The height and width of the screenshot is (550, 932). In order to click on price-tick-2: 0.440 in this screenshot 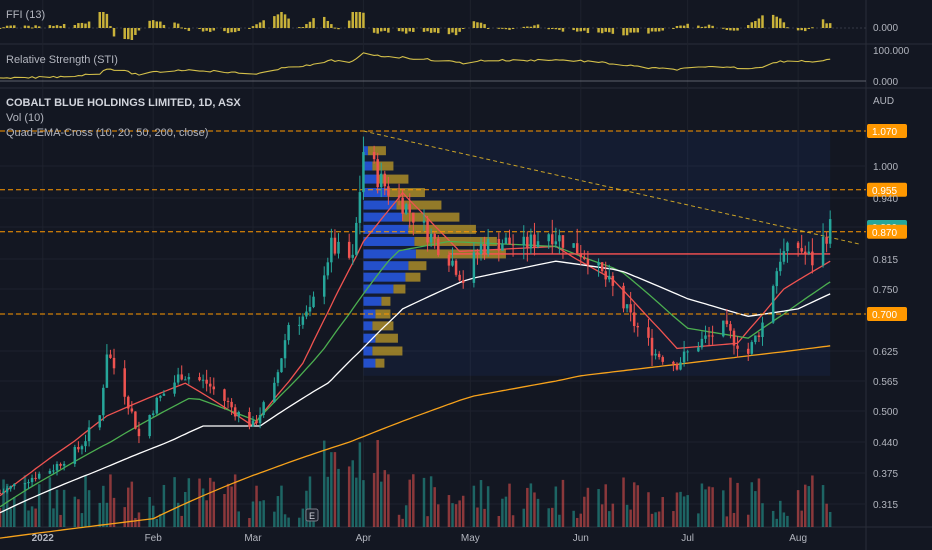, I will do `click(885, 443)`.